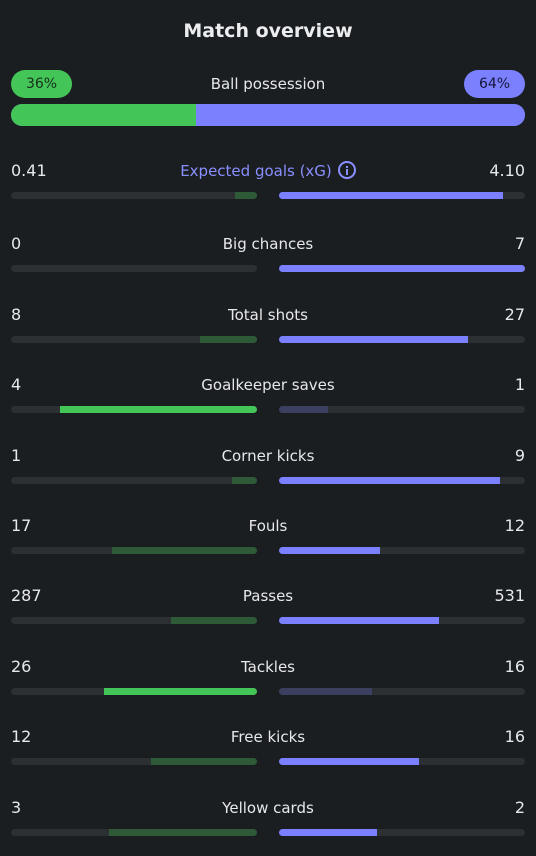 This screenshot has width=536, height=856. I want to click on home-value: 12, so click(21, 736).